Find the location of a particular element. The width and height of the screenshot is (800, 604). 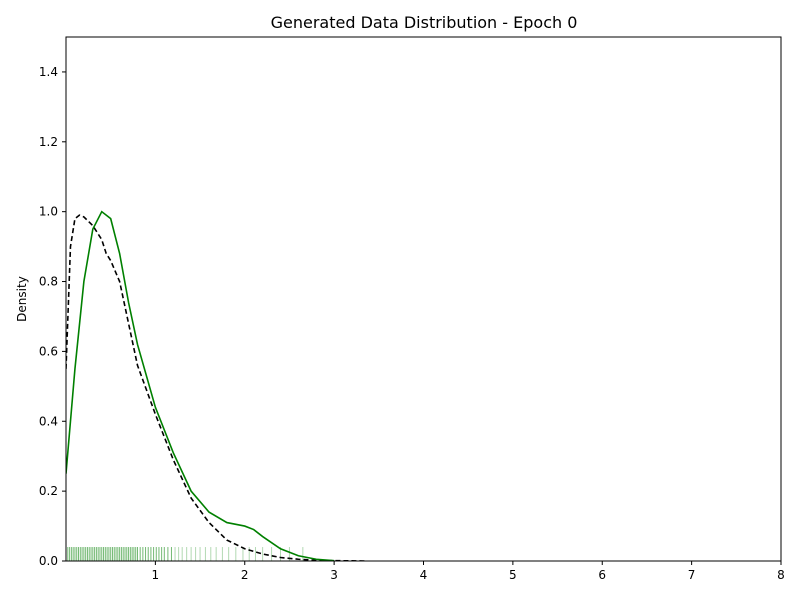

x-tick-label: 3 is located at coordinates (334, 575).